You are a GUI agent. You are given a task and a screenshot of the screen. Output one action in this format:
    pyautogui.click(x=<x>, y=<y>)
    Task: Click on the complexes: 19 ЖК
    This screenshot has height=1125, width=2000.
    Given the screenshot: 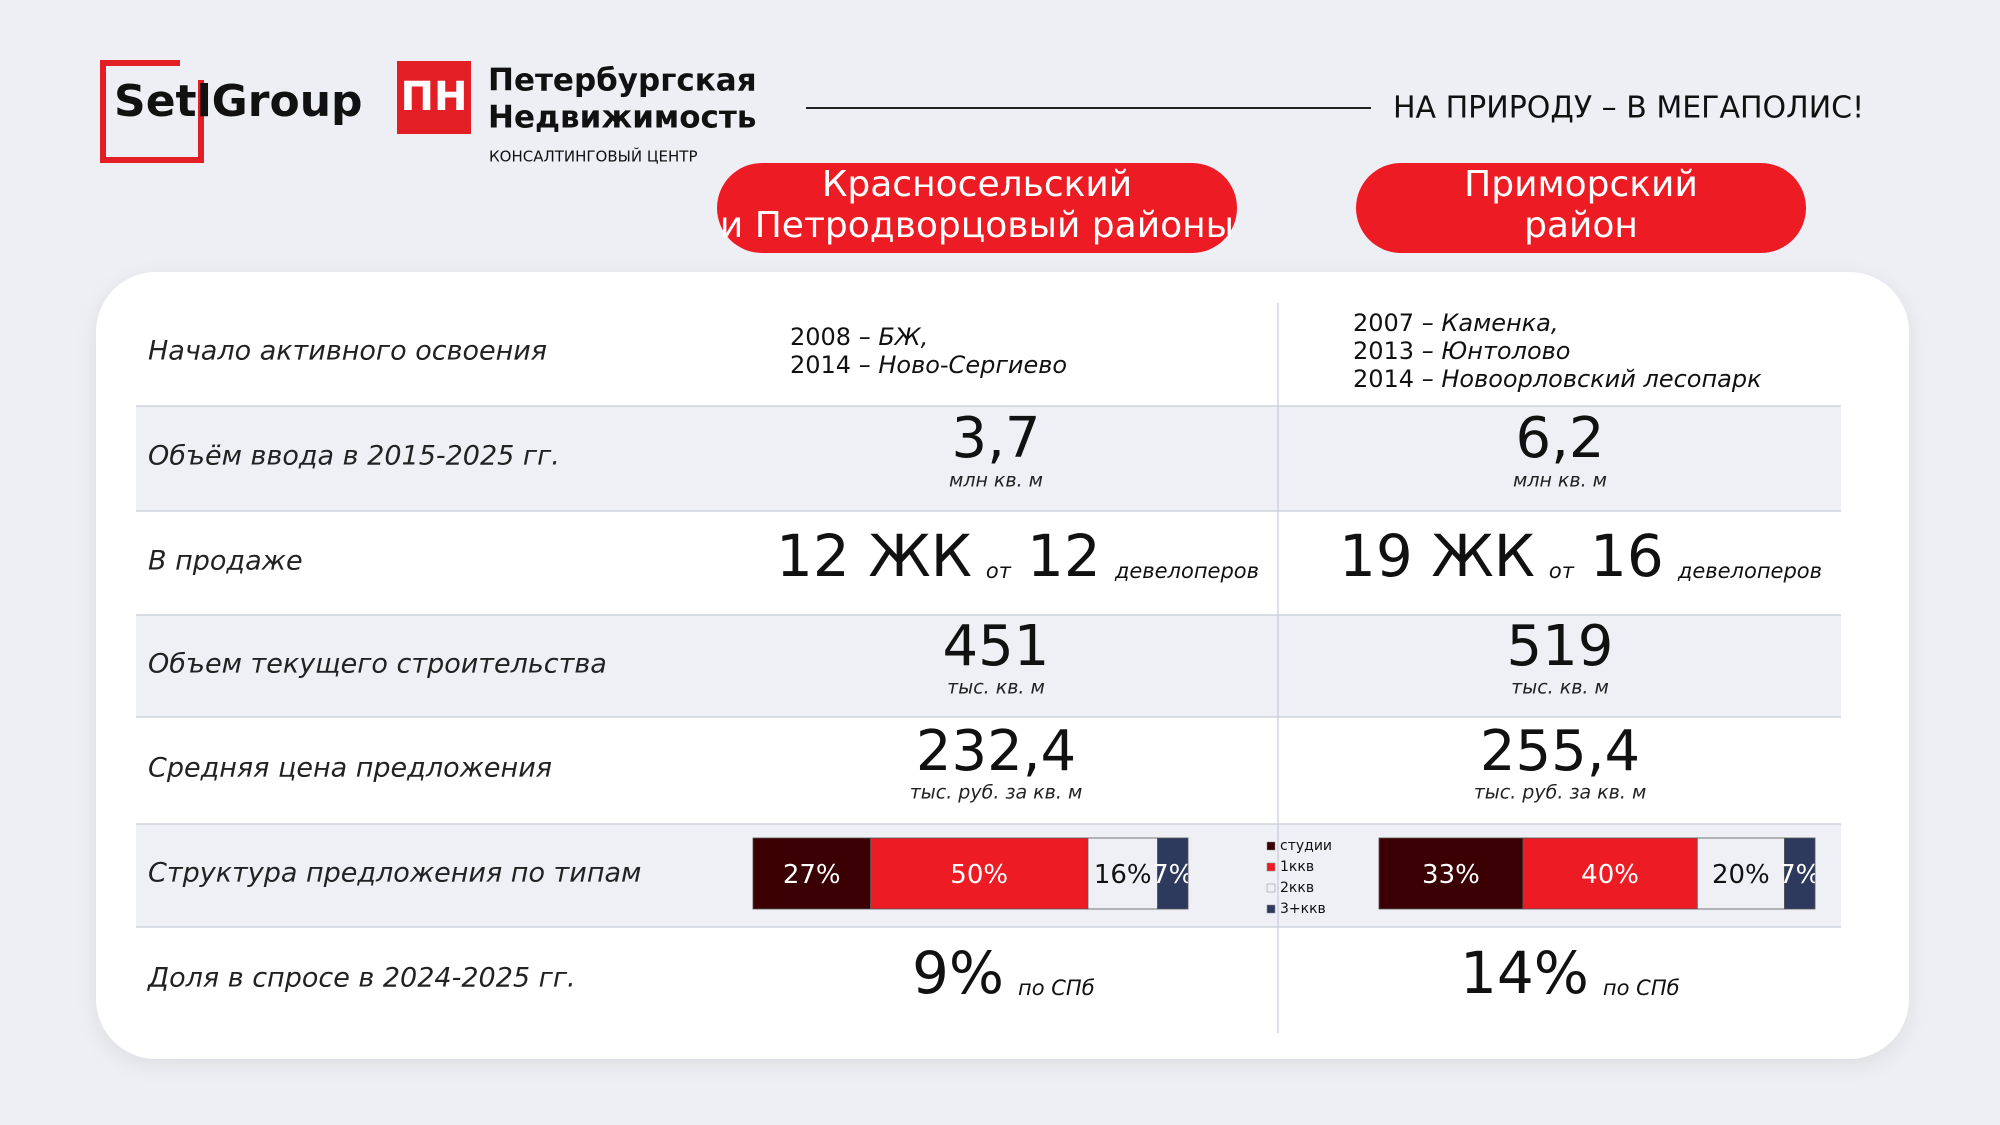 What is the action you would take?
    pyautogui.click(x=1437, y=556)
    